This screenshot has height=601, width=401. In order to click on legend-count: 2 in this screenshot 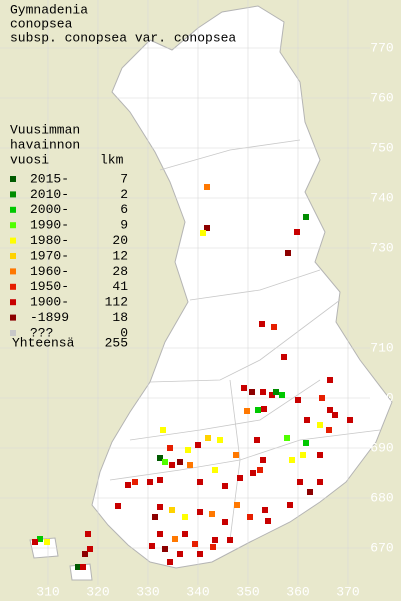, I will do `click(124, 194)`.